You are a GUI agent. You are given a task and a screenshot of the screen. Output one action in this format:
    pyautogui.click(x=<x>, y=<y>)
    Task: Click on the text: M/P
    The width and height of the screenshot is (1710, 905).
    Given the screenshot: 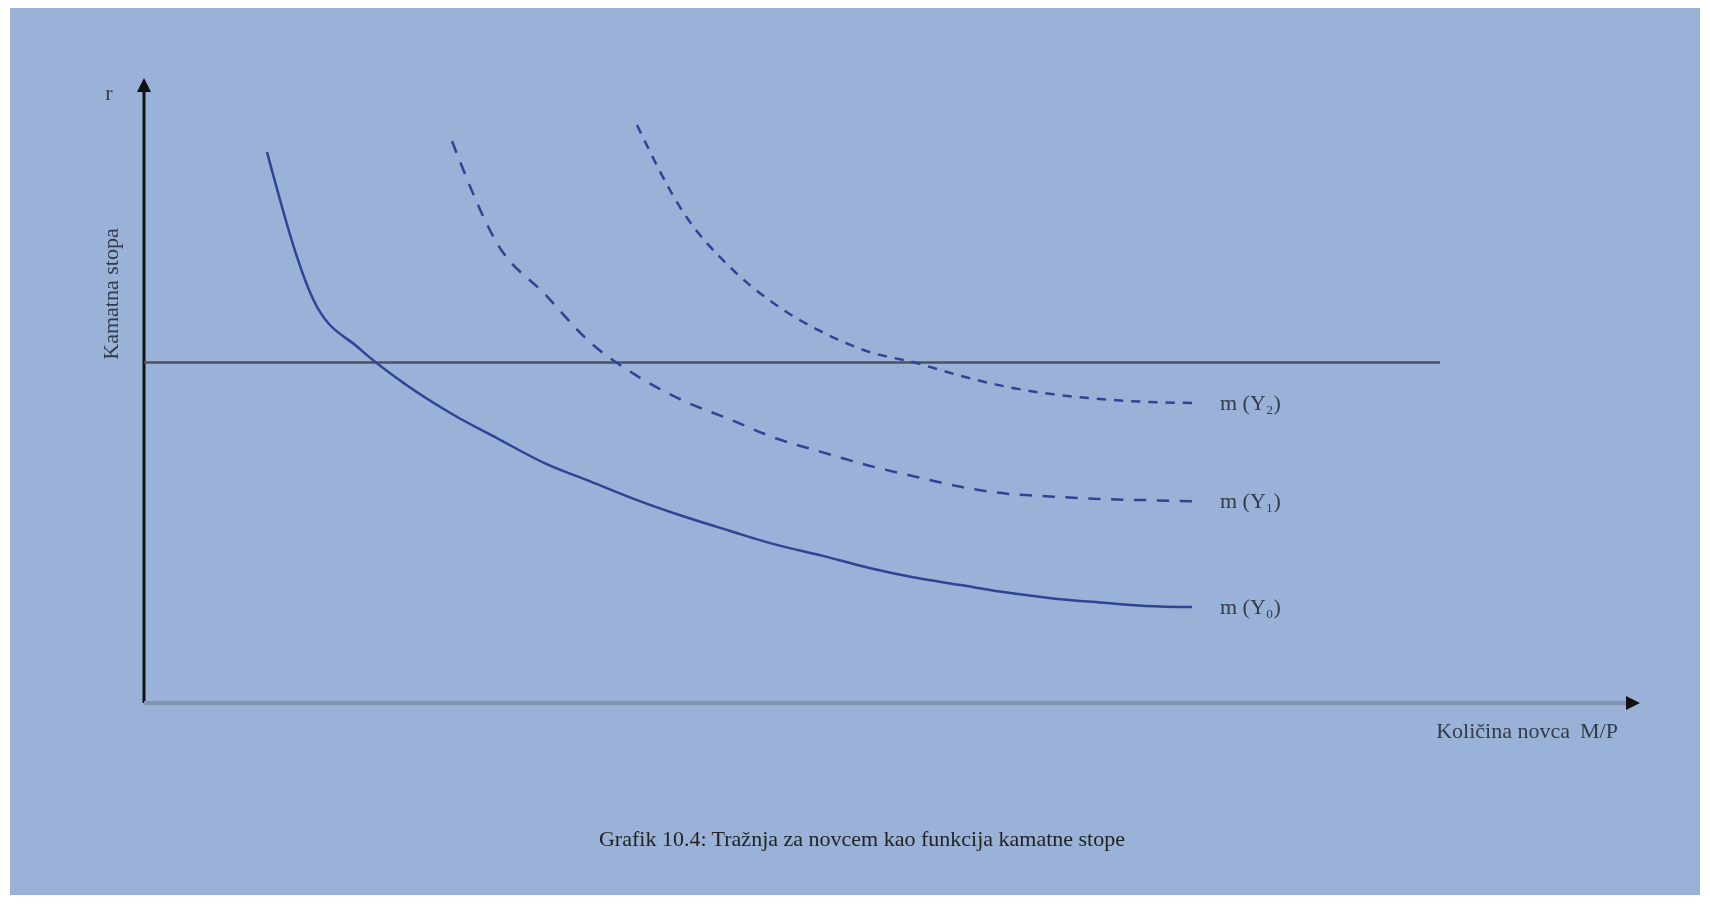 What is the action you would take?
    pyautogui.click(x=1599, y=730)
    